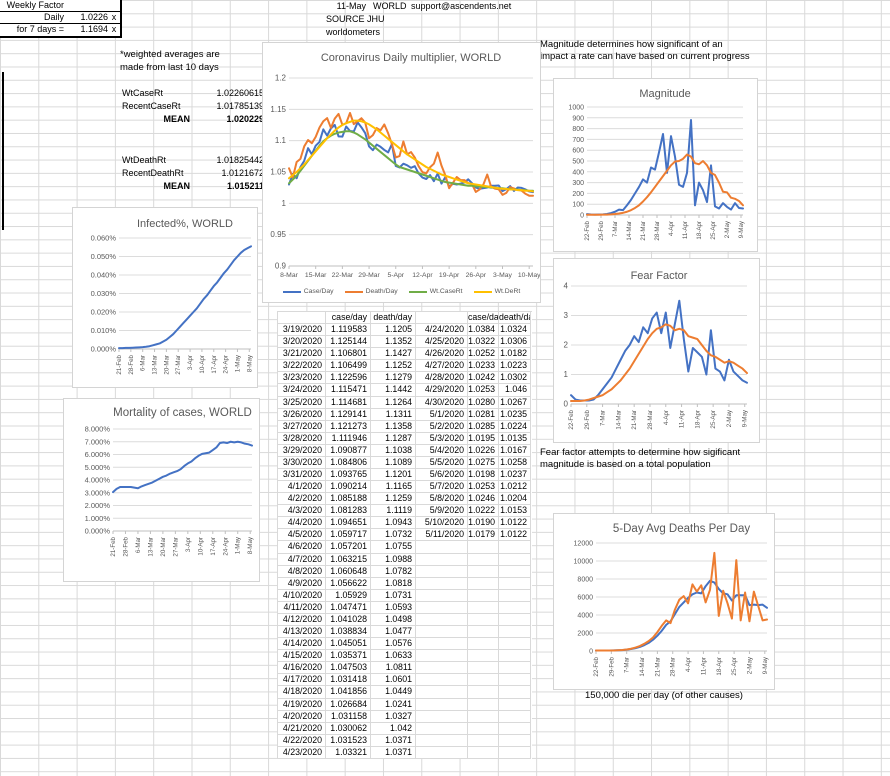  I want to click on table-cell: 1.0281, so click(483, 414).